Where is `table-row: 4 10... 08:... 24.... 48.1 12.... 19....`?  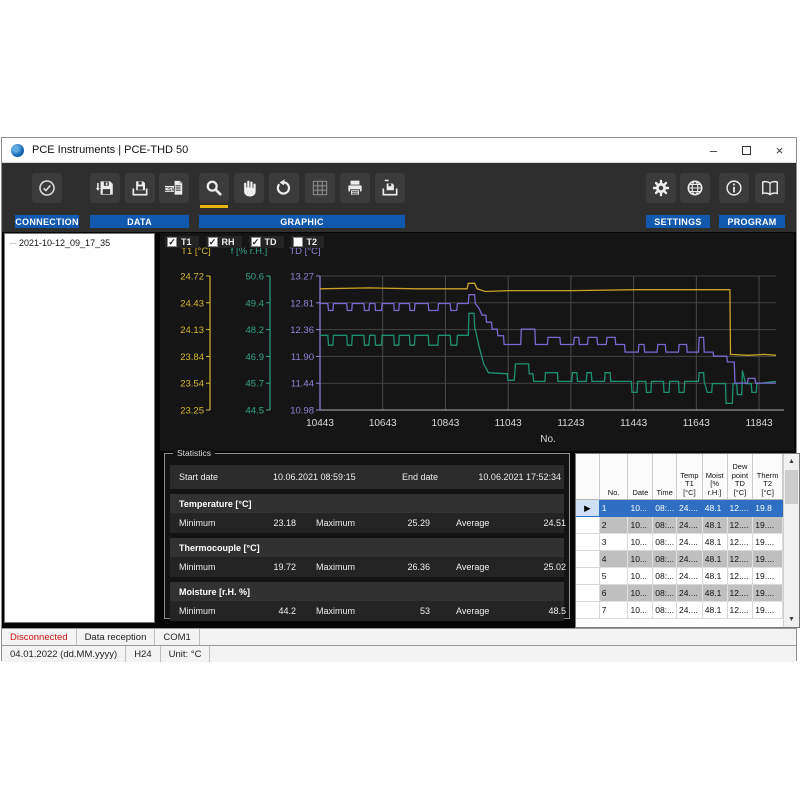 table-row: 4 10... 08:... 24.... 48.1 12.... 19.... is located at coordinates (679, 559).